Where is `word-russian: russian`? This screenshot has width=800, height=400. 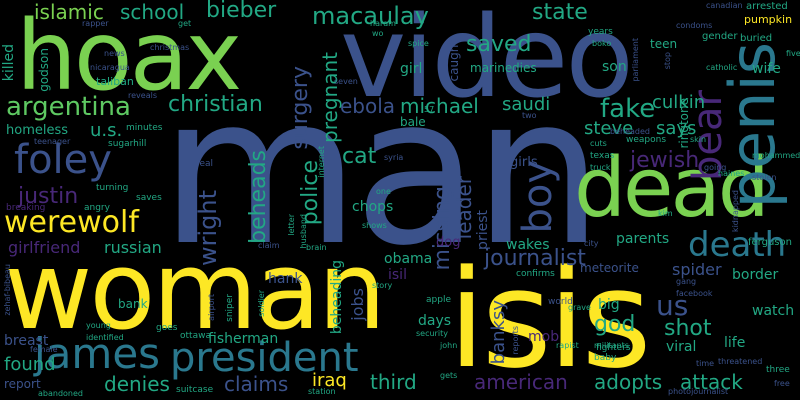 word-russian: russian is located at coordinates (133, 247).